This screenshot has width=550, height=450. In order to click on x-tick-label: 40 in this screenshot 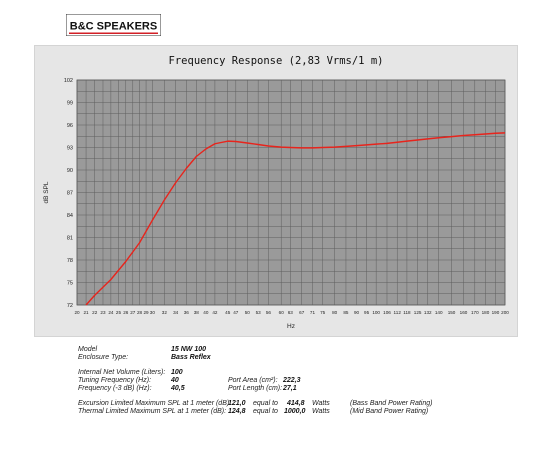, I will do `click(206, 312)`.